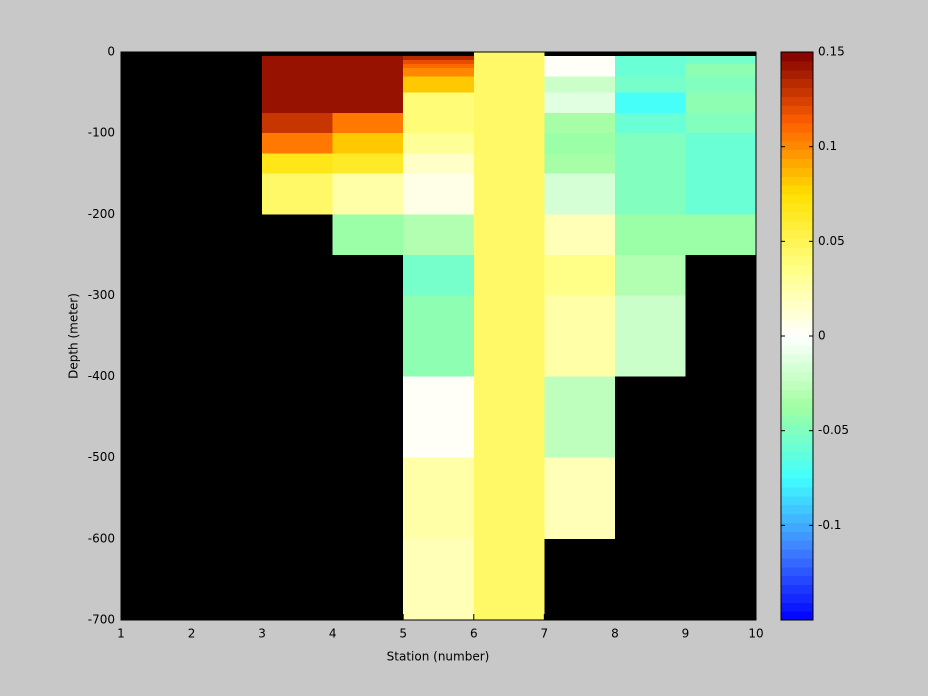 This screenshot has height=696, width=928. I want to click on x-tick-label: 9, so click(686, 634).